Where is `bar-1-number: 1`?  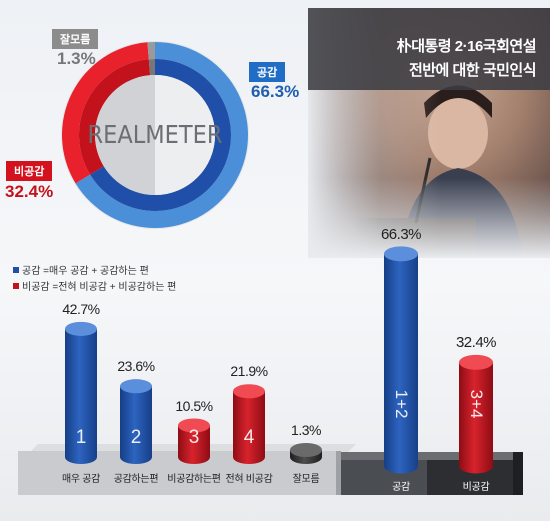 bar-1-number: 1 is located at coordinates (81, 437).